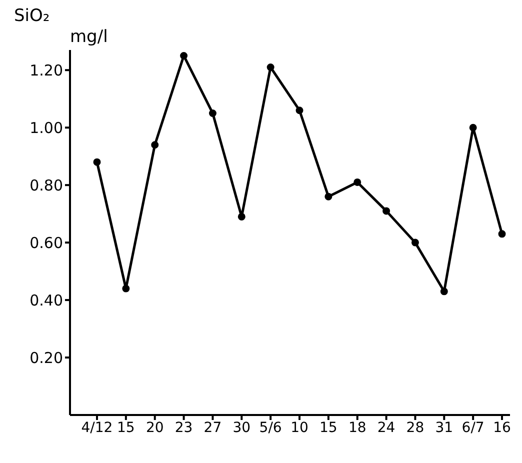  I want to click on x-tick-label: 30, so click(241, 428).